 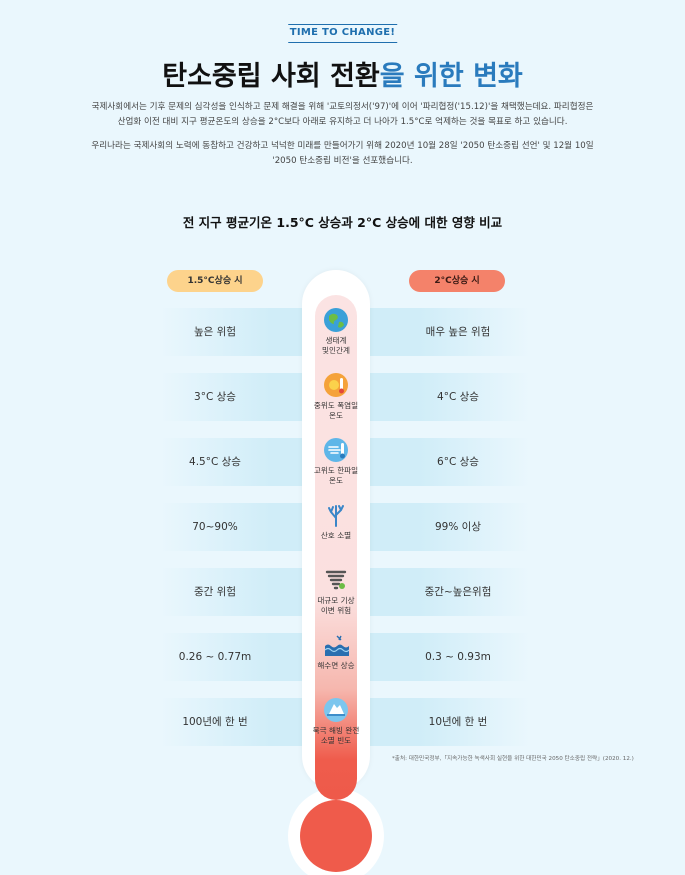 I want to click on category-arctic-ice: 북극 해빙 완전 소멸 빈도, so click(x=336, y=721).